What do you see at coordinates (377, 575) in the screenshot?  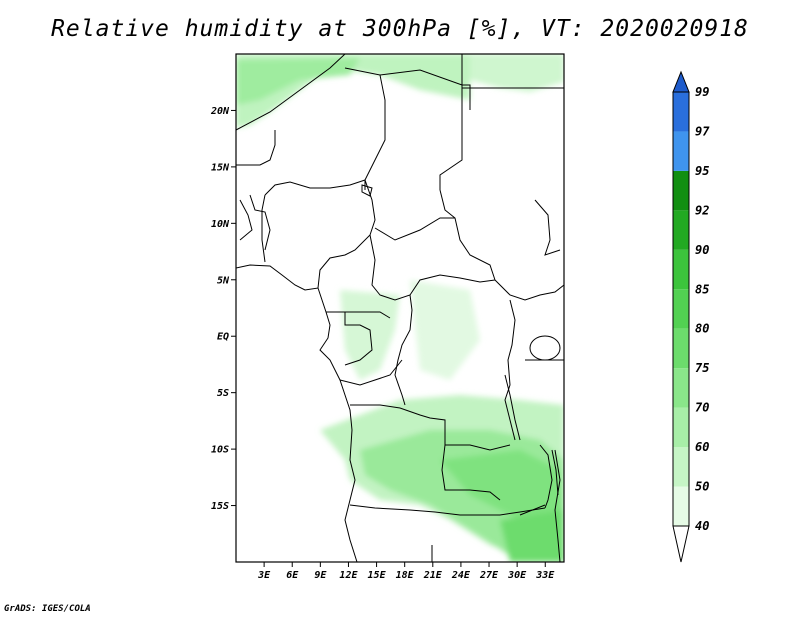 I see `lon-tick-label: 15E` at bounding box center [377, 575].